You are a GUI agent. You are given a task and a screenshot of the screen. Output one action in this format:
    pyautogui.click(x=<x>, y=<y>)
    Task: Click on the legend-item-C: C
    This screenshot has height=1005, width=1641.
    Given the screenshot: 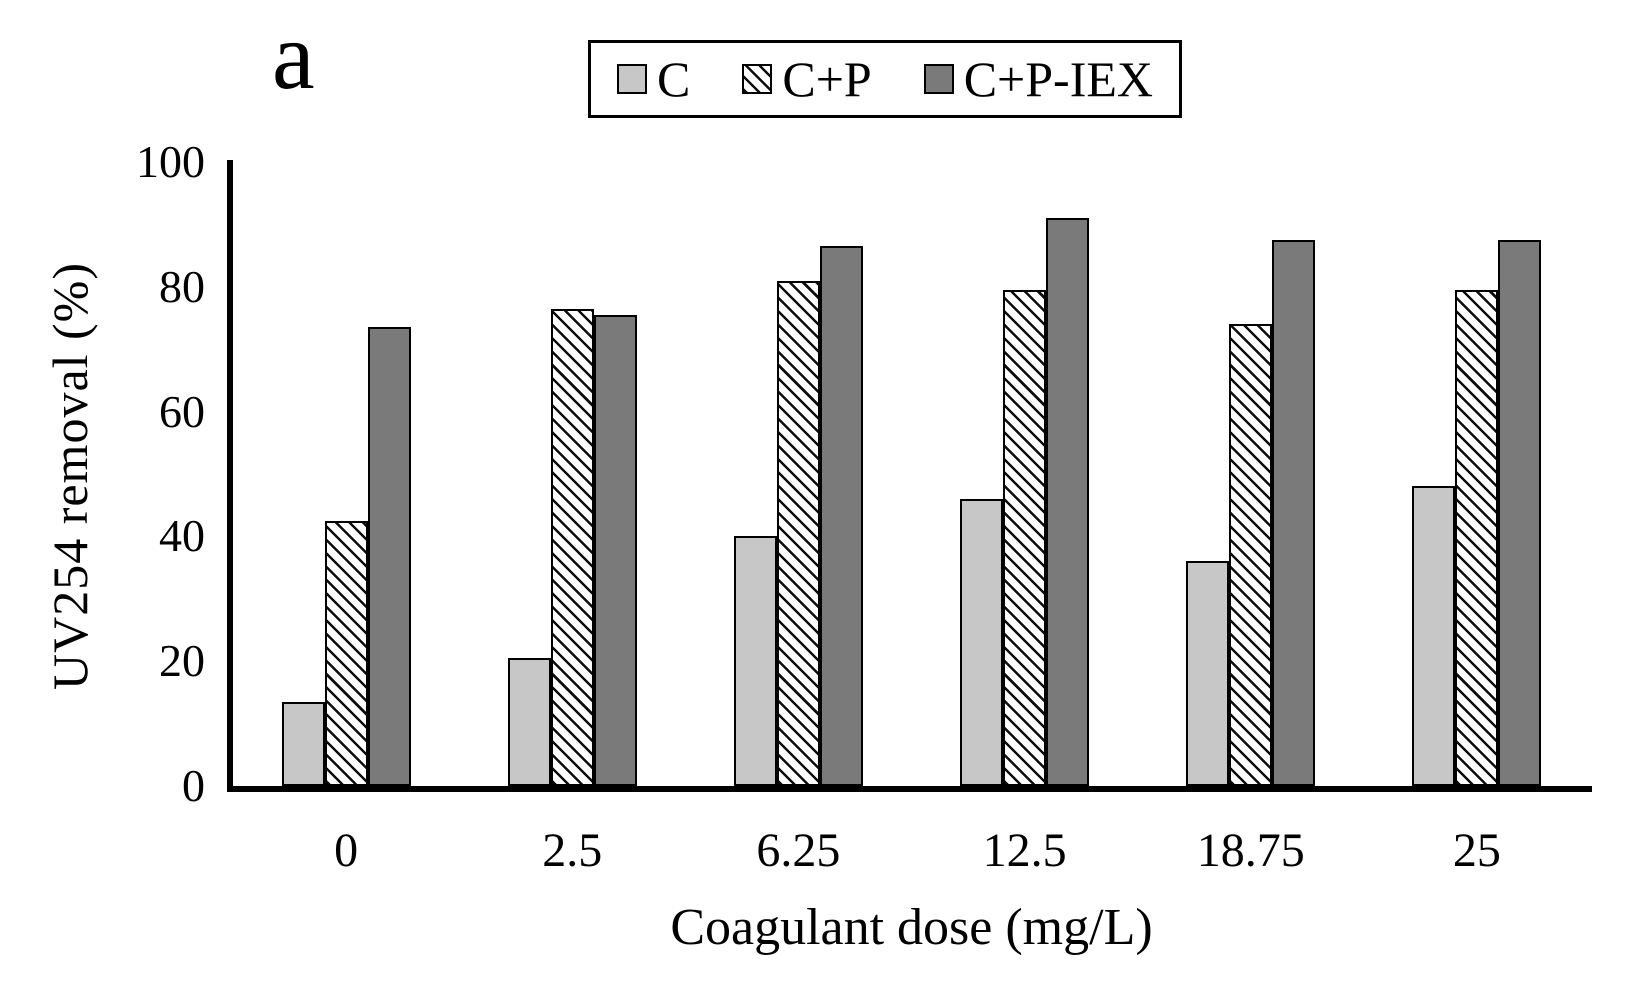 What is the action you would take?
    pyautogui.click(x=653, y=79)
    